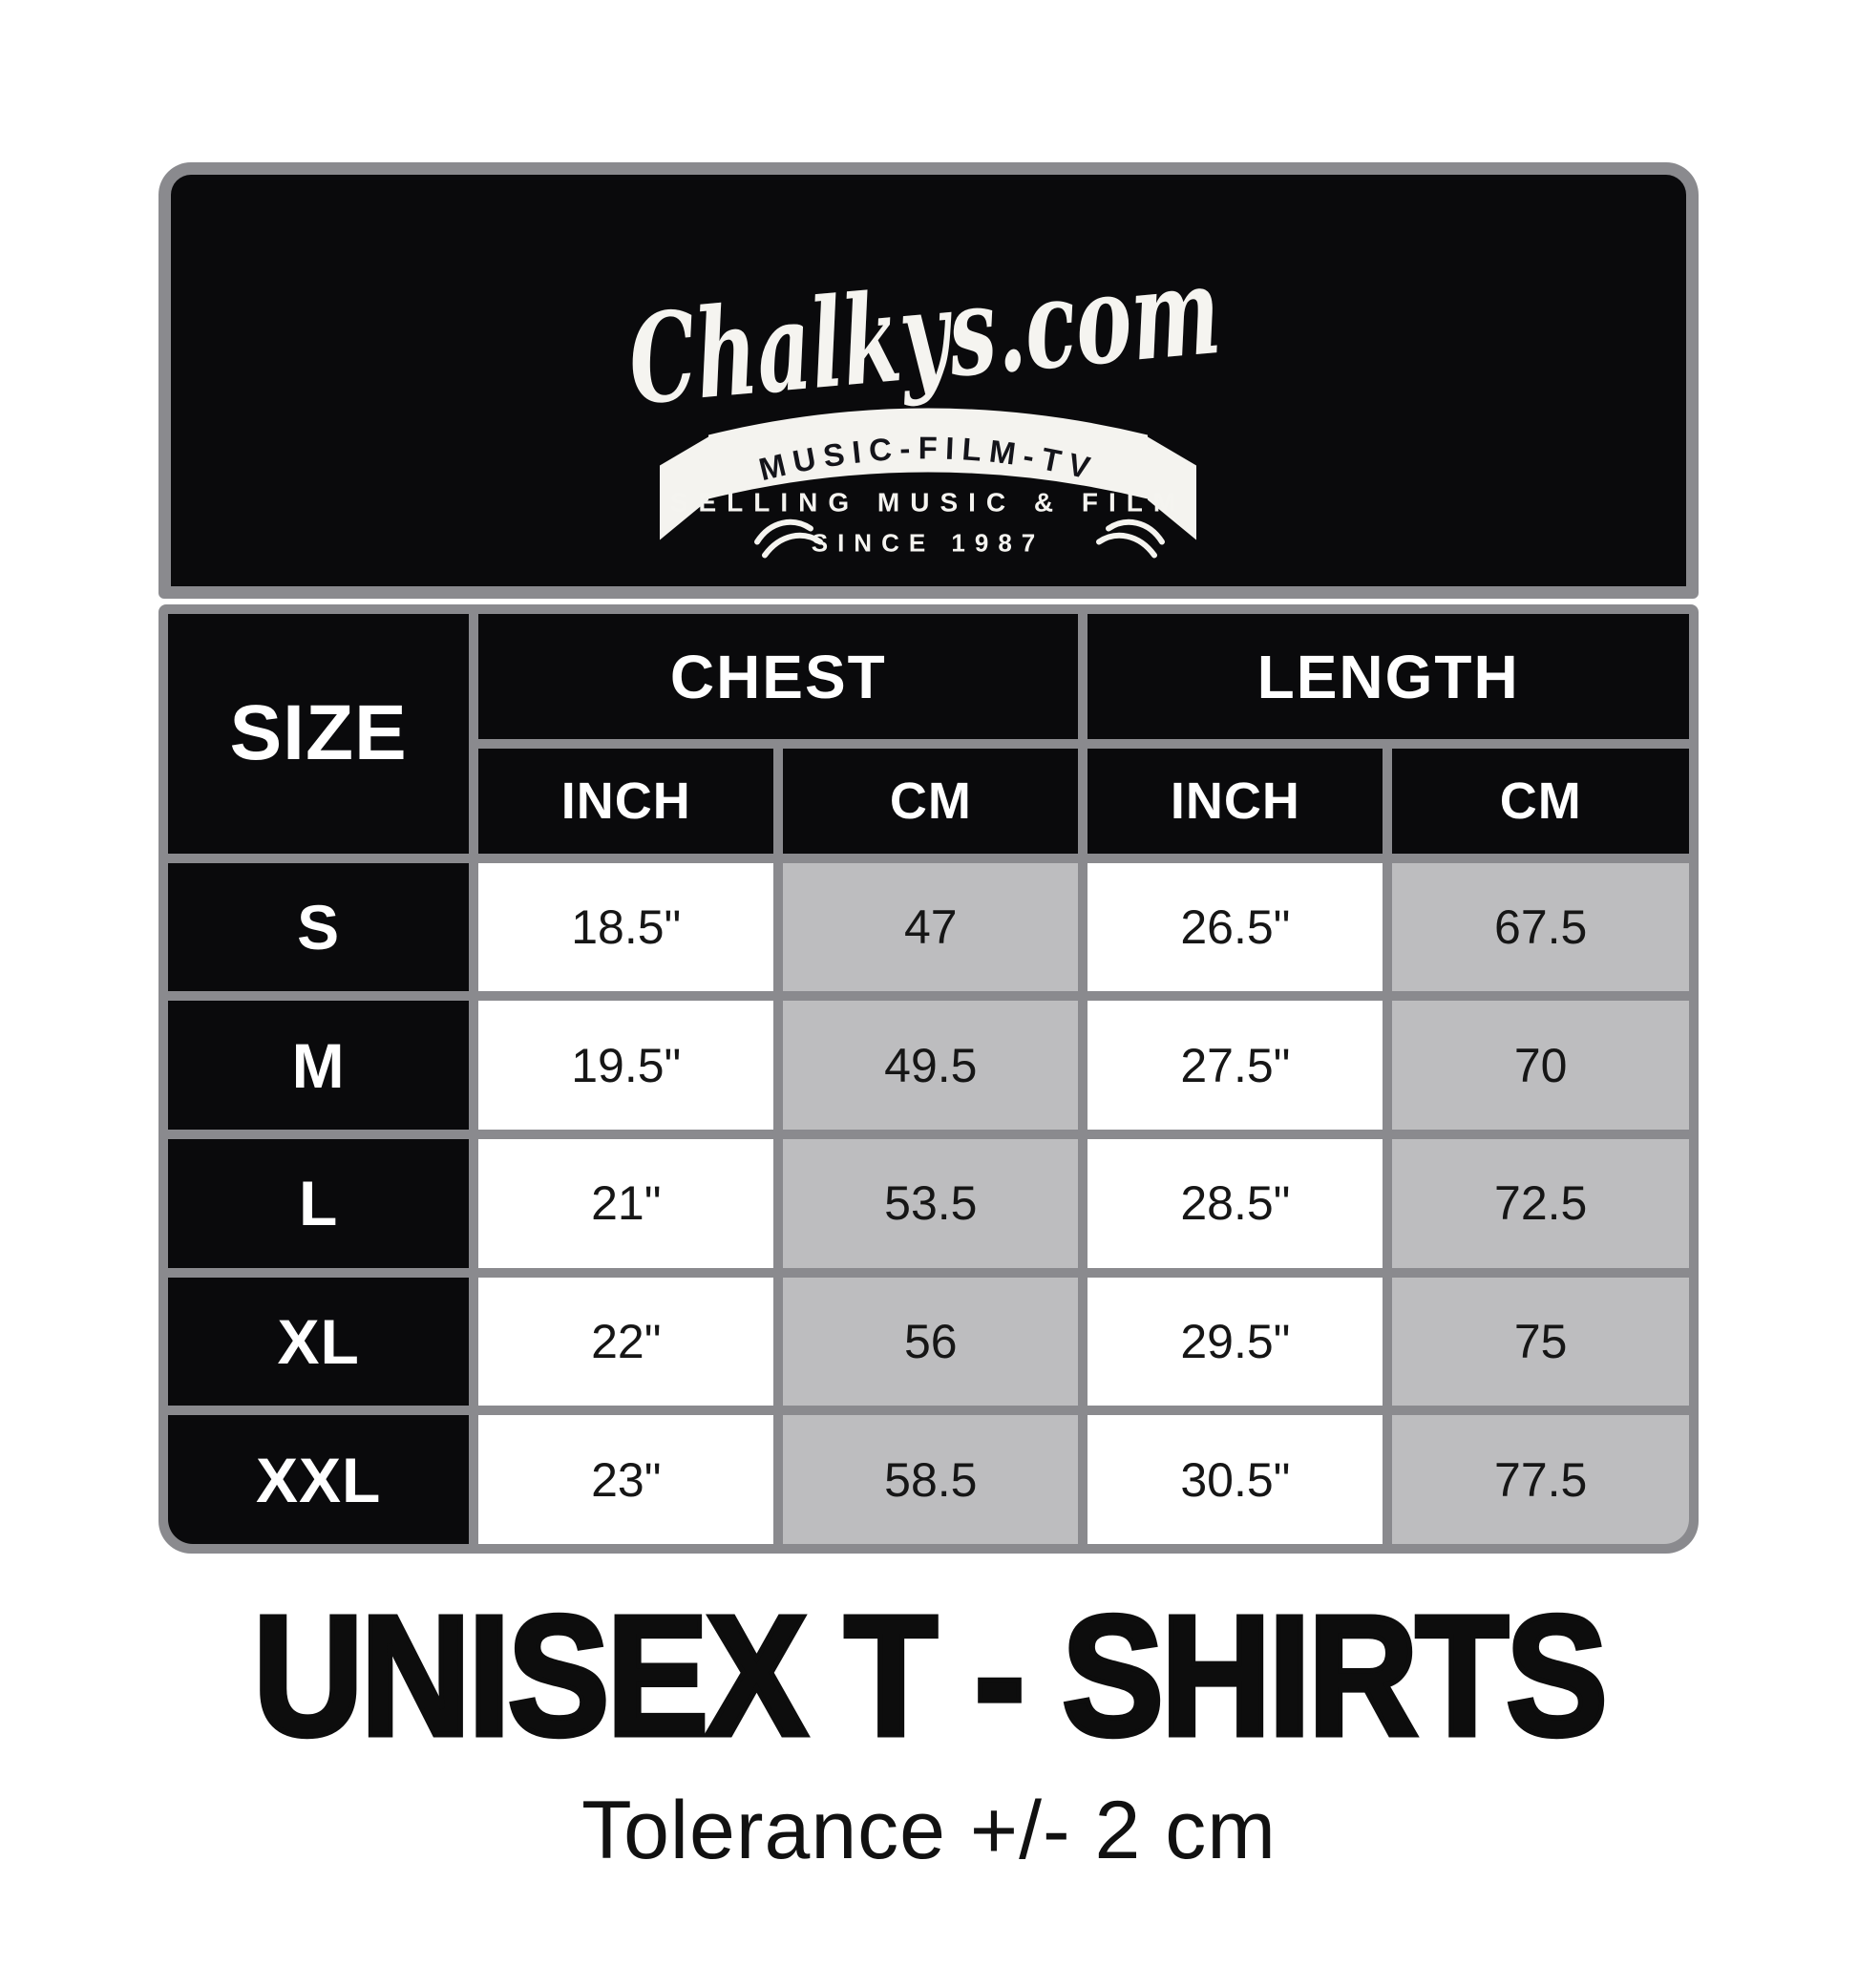 This screenshot has height=1988, width=1858. Describe the element at coordinates (931, 801) in the screenshot. I see `chest-cm-header: CM` at that location.